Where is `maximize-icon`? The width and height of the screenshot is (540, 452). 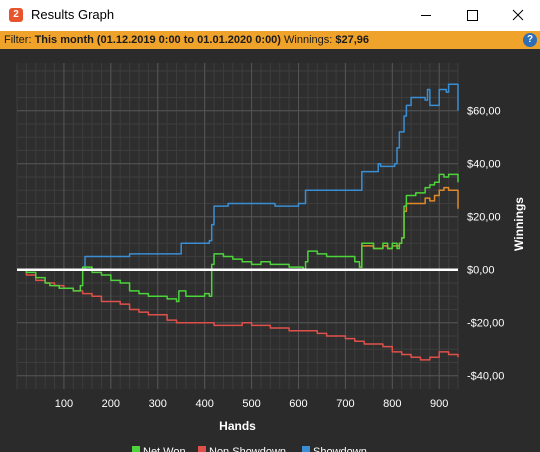
maximize-icon is located at coordinates (472, 15).